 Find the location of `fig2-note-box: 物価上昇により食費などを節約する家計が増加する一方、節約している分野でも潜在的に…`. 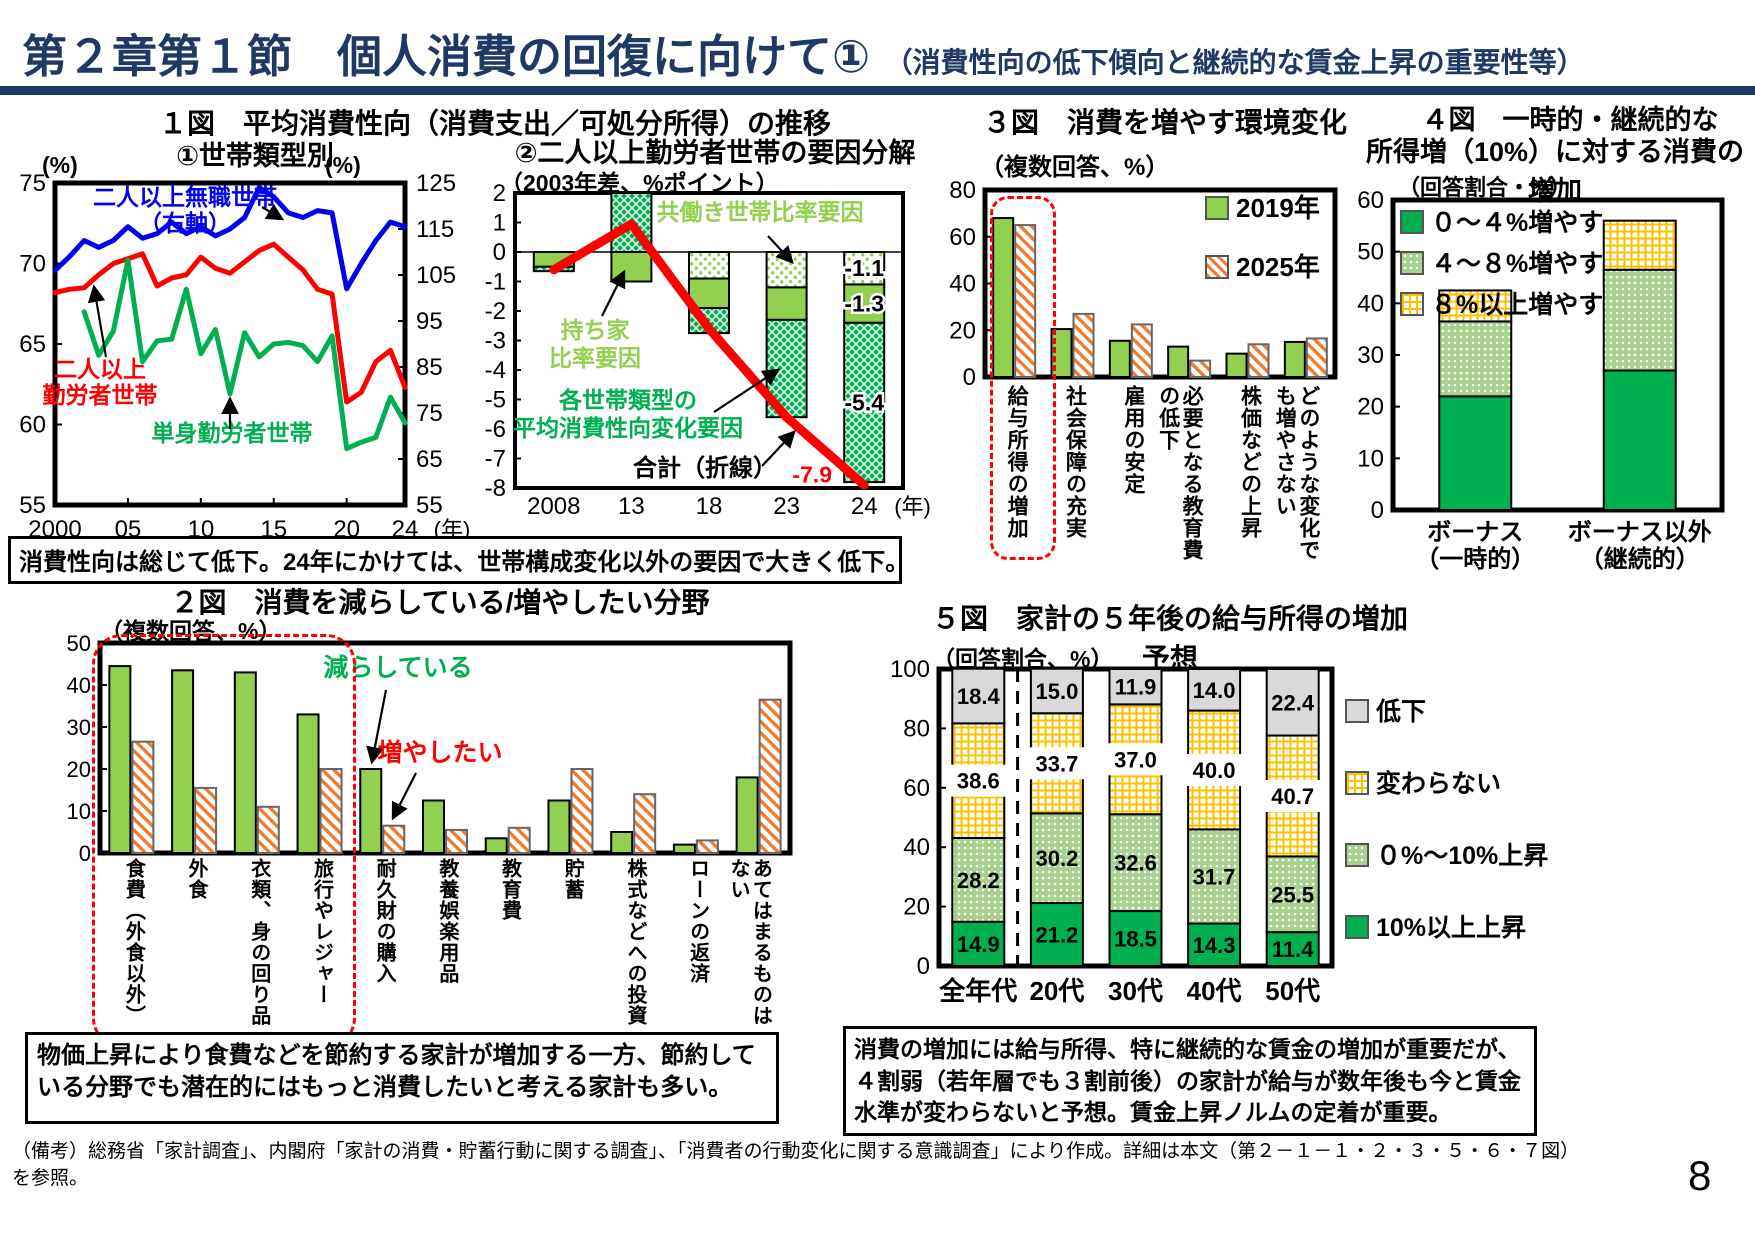

fig2-note-box: 物価上昇により食費などを節約する家計が増加する一方、節約している分野でも潜在的に… is located at coordinates (402, 1078).